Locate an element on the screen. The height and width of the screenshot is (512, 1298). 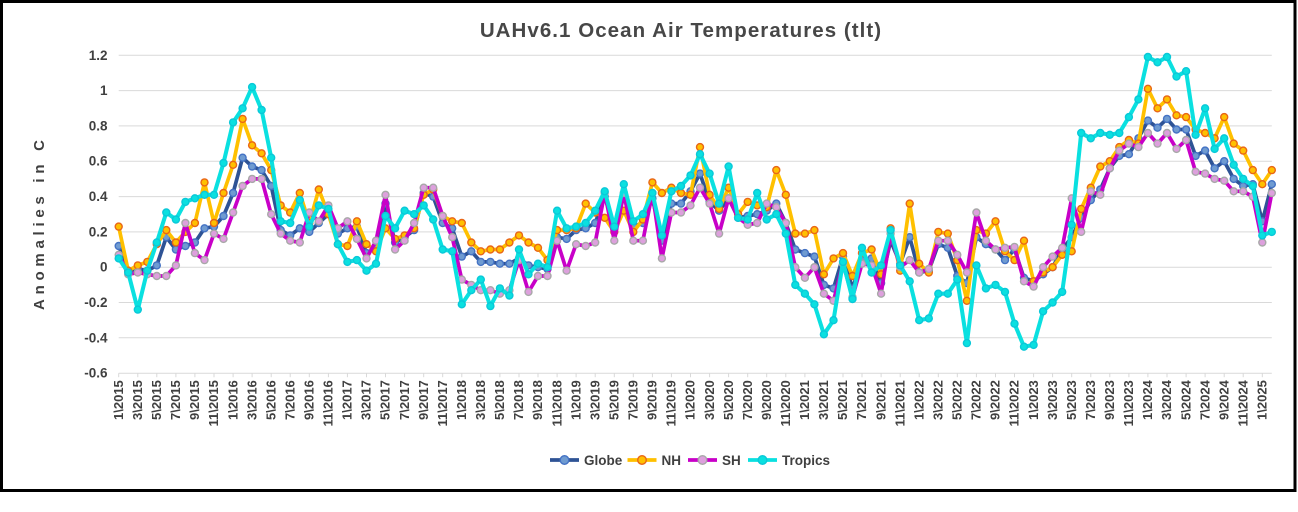
svg-text:UAHv6.1 Ocean Air Temperatures: UAHv6.1 Ocean Air Temperatures (tlt) is located at coordinates (681, 30).